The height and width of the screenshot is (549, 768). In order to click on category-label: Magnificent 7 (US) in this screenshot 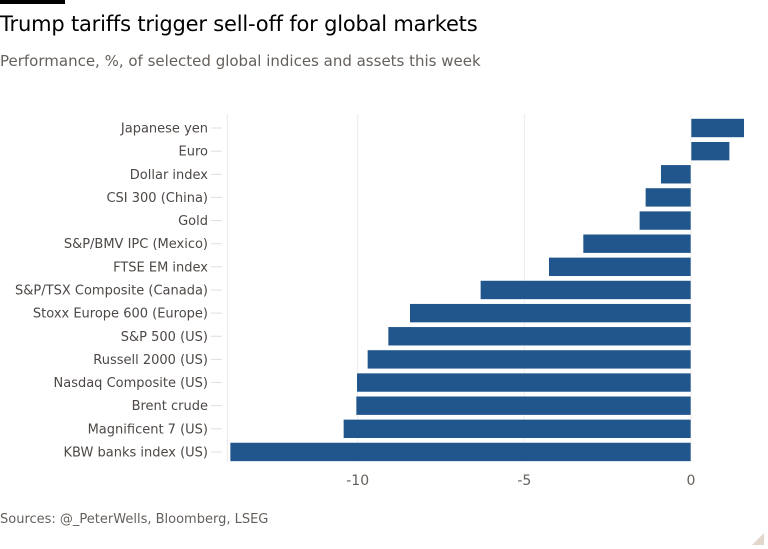, I will do `click(148, 429)`.